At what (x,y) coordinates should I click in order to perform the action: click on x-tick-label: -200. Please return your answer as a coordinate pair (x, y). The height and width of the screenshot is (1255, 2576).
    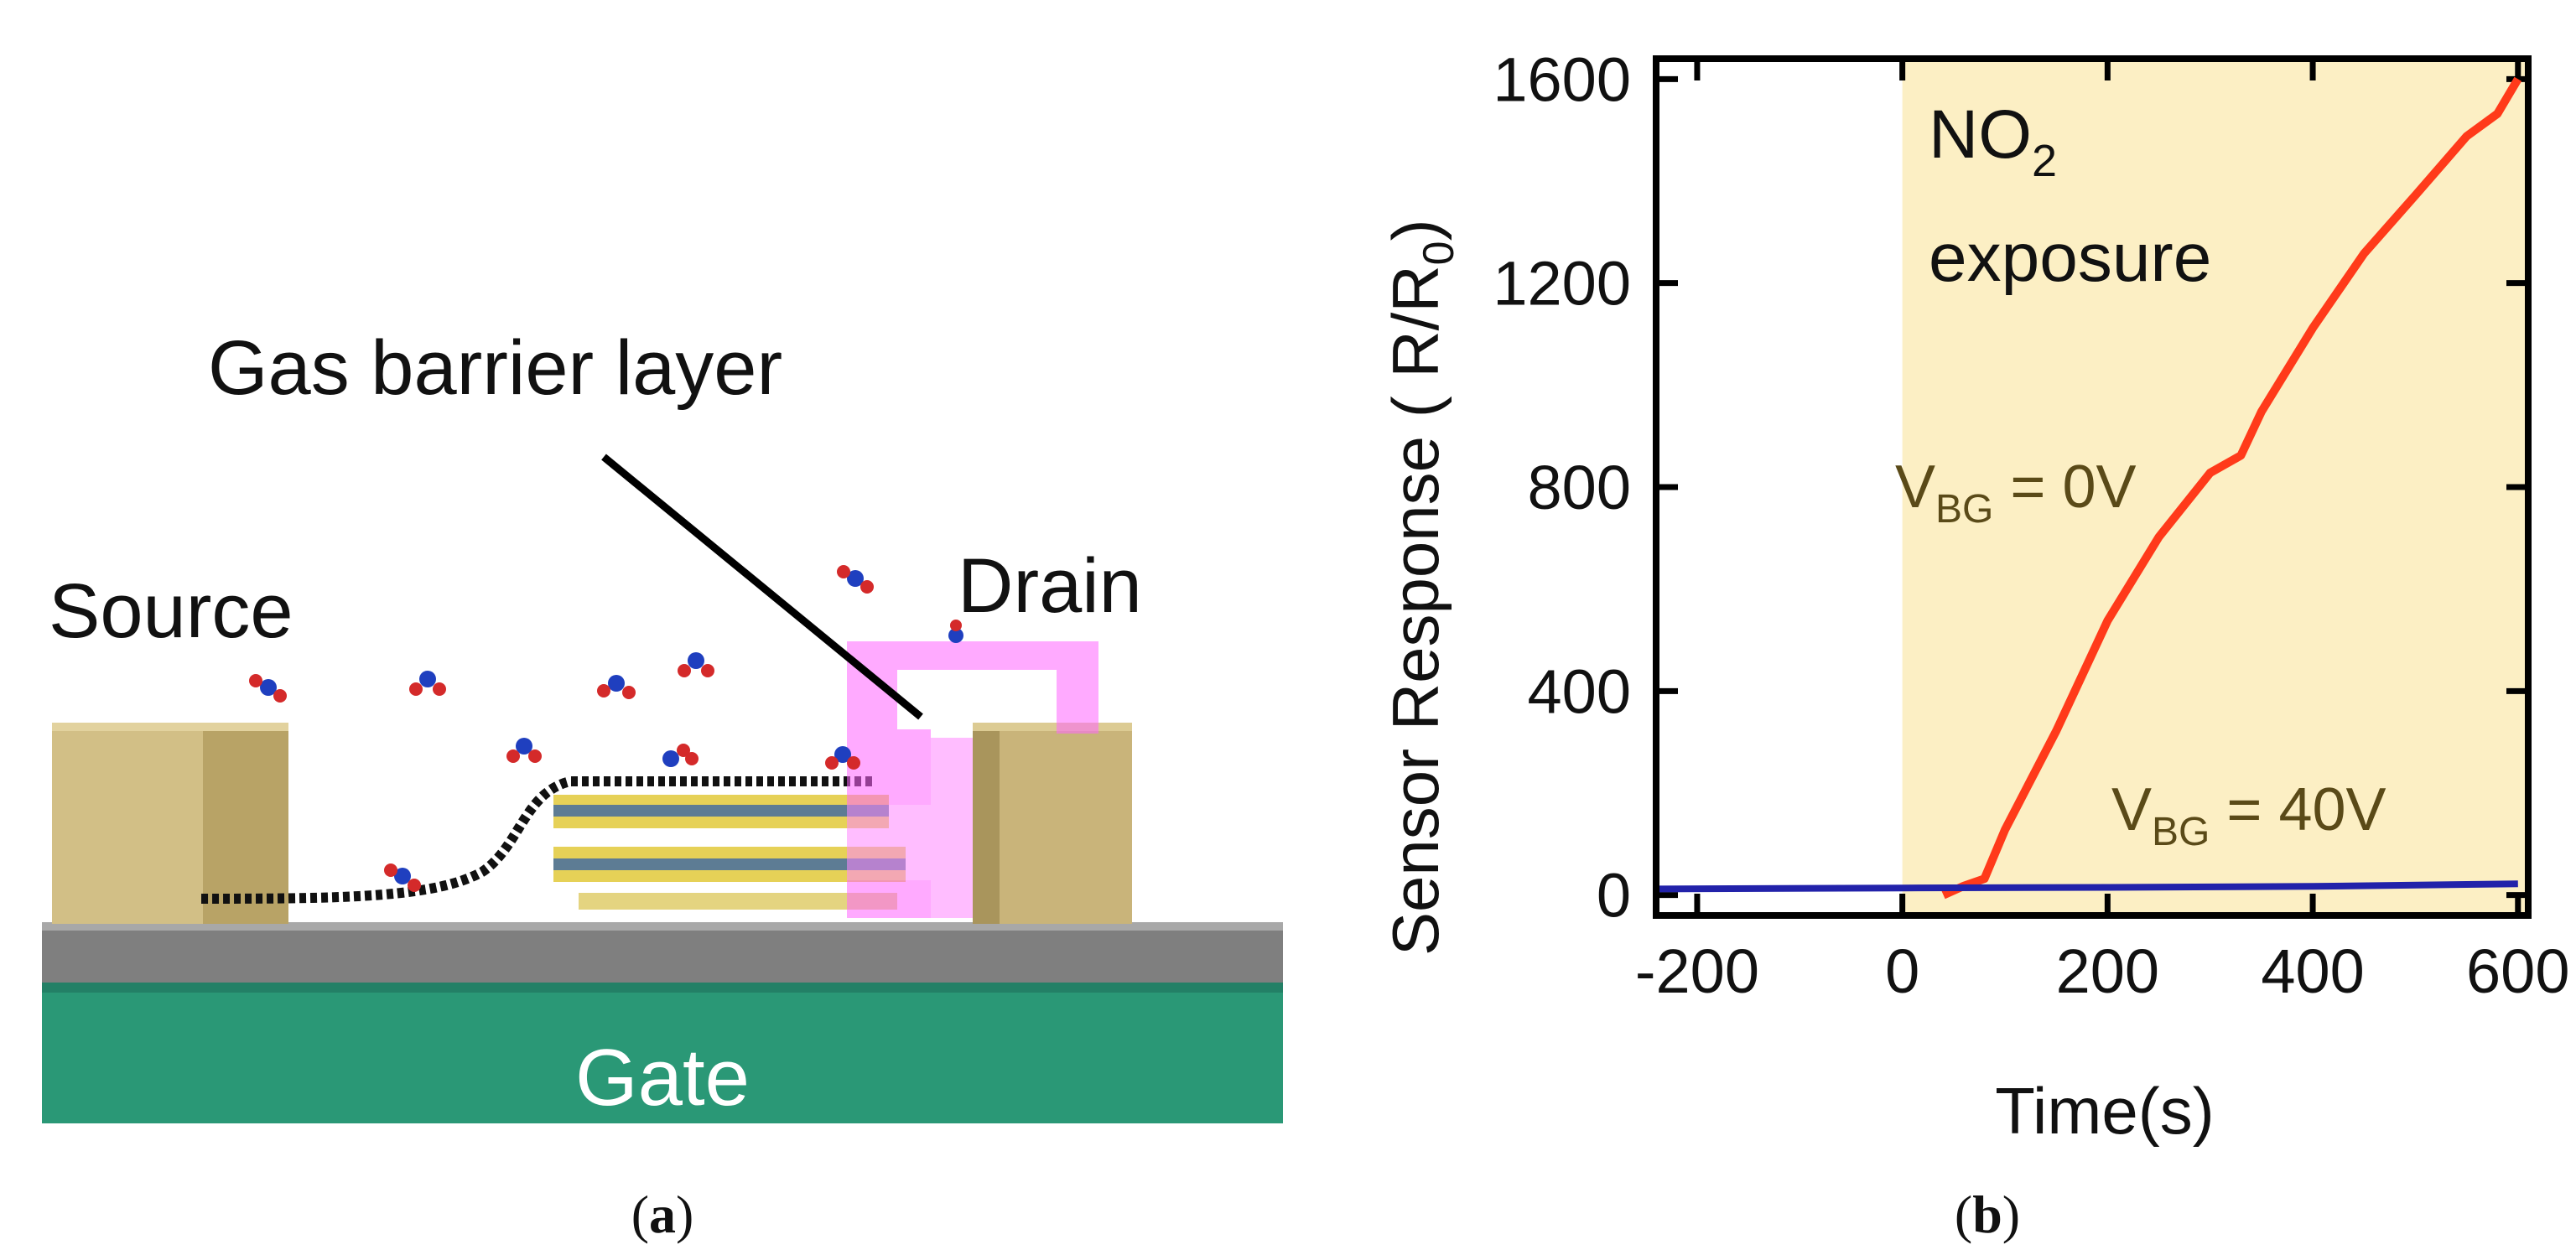
    Looking at the image, I should click on (1697, 971).